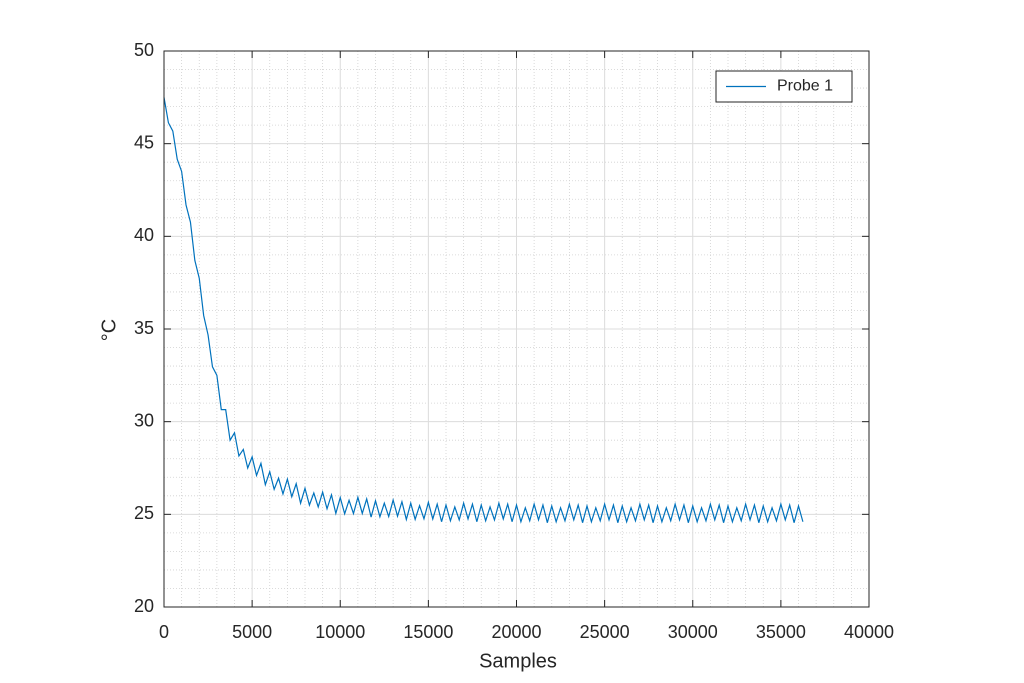  Describe the element at coordinates (144, 513) in the screenshot. I see `y-tick-label: 25` at that location.